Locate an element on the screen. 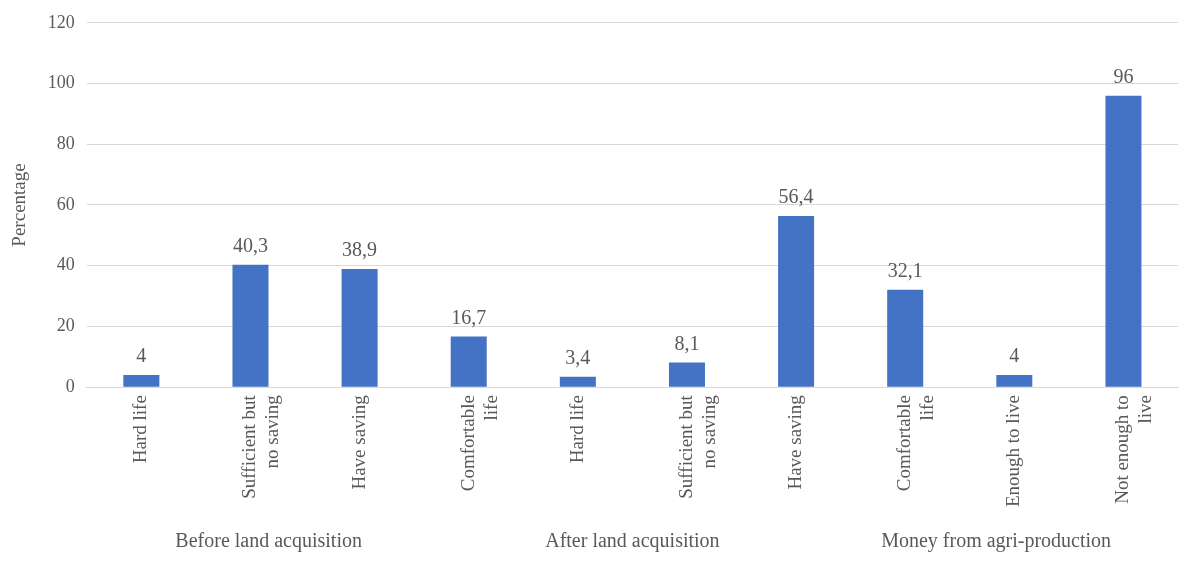  text: Before land acquisition is located at coordinates (268, 540).